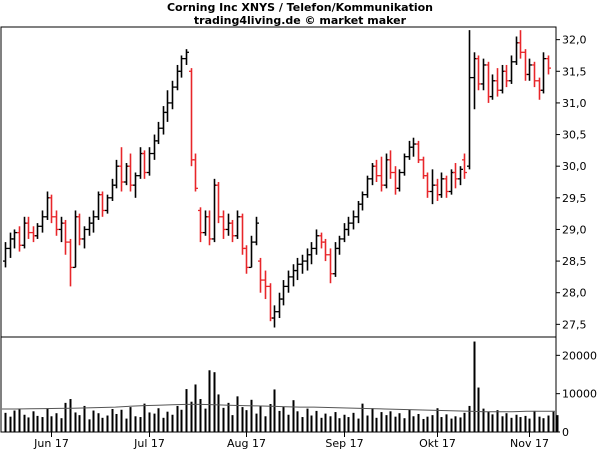 The width and height of the screenshot is (600, 450). What do you see at coordinates (574, 293) in the screenshot?
I see `price-ytick-label: 28,0` at bounding box center [574, 293].